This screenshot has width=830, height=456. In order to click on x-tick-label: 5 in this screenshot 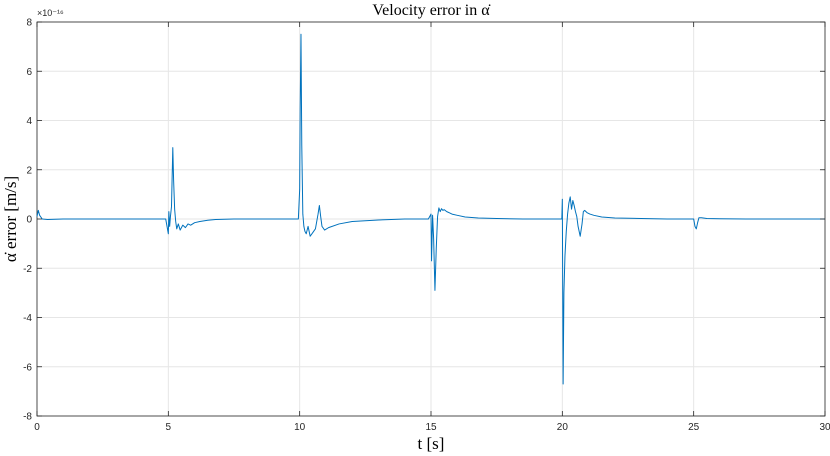, I will do `click(169, 427)`.